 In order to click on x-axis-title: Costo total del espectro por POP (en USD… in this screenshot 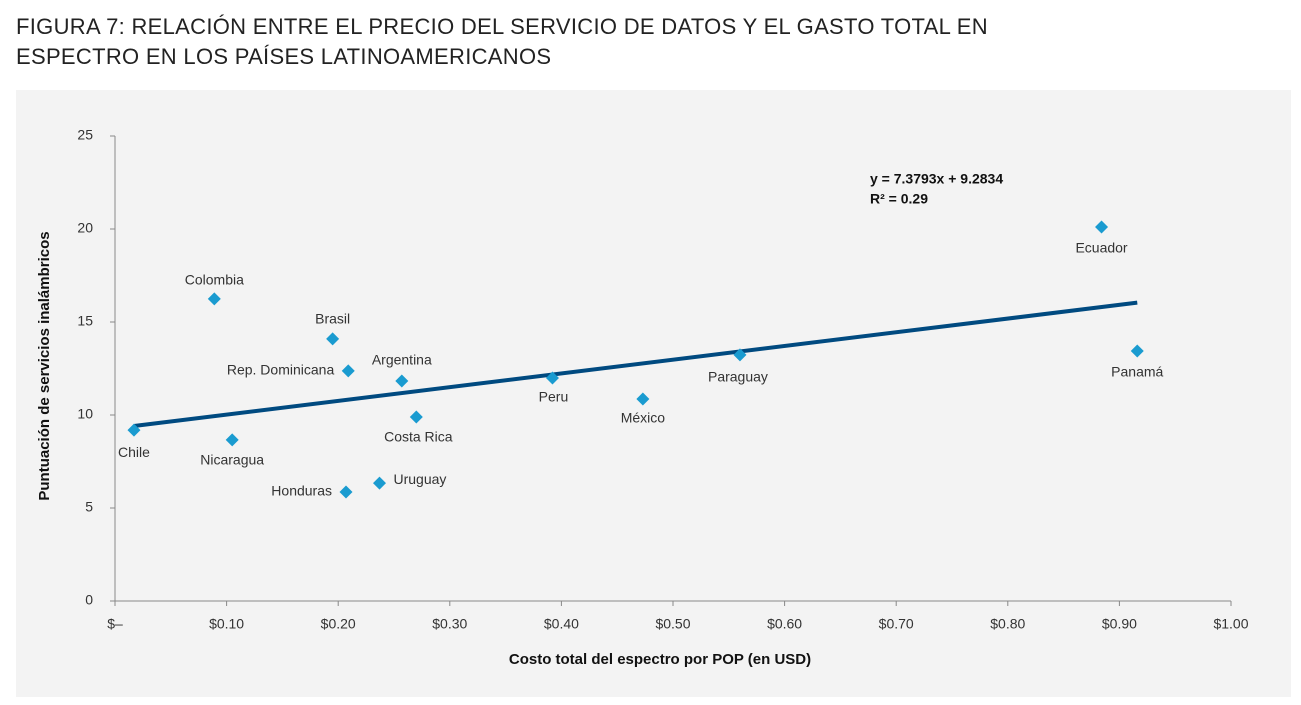, I will do `click(660, 659)`.